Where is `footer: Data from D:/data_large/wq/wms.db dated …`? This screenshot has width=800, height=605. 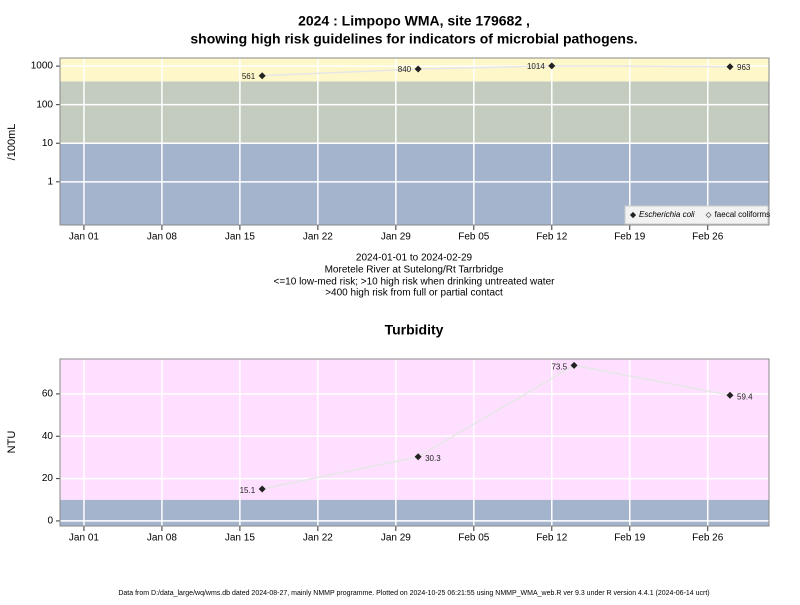 footer: Data from D:/data_large/wq/wms.db dated … is located at coordinates (413, 593).